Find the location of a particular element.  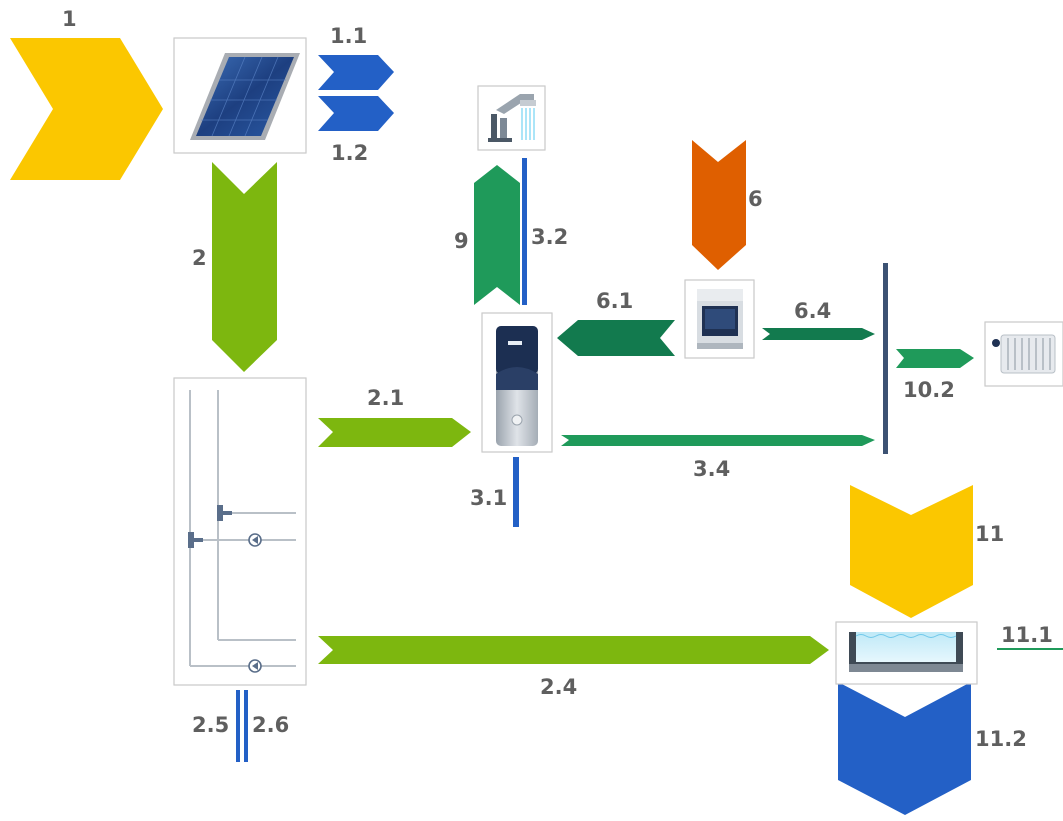

label-2-4: 2.4 is located at coordinates (558, 687).